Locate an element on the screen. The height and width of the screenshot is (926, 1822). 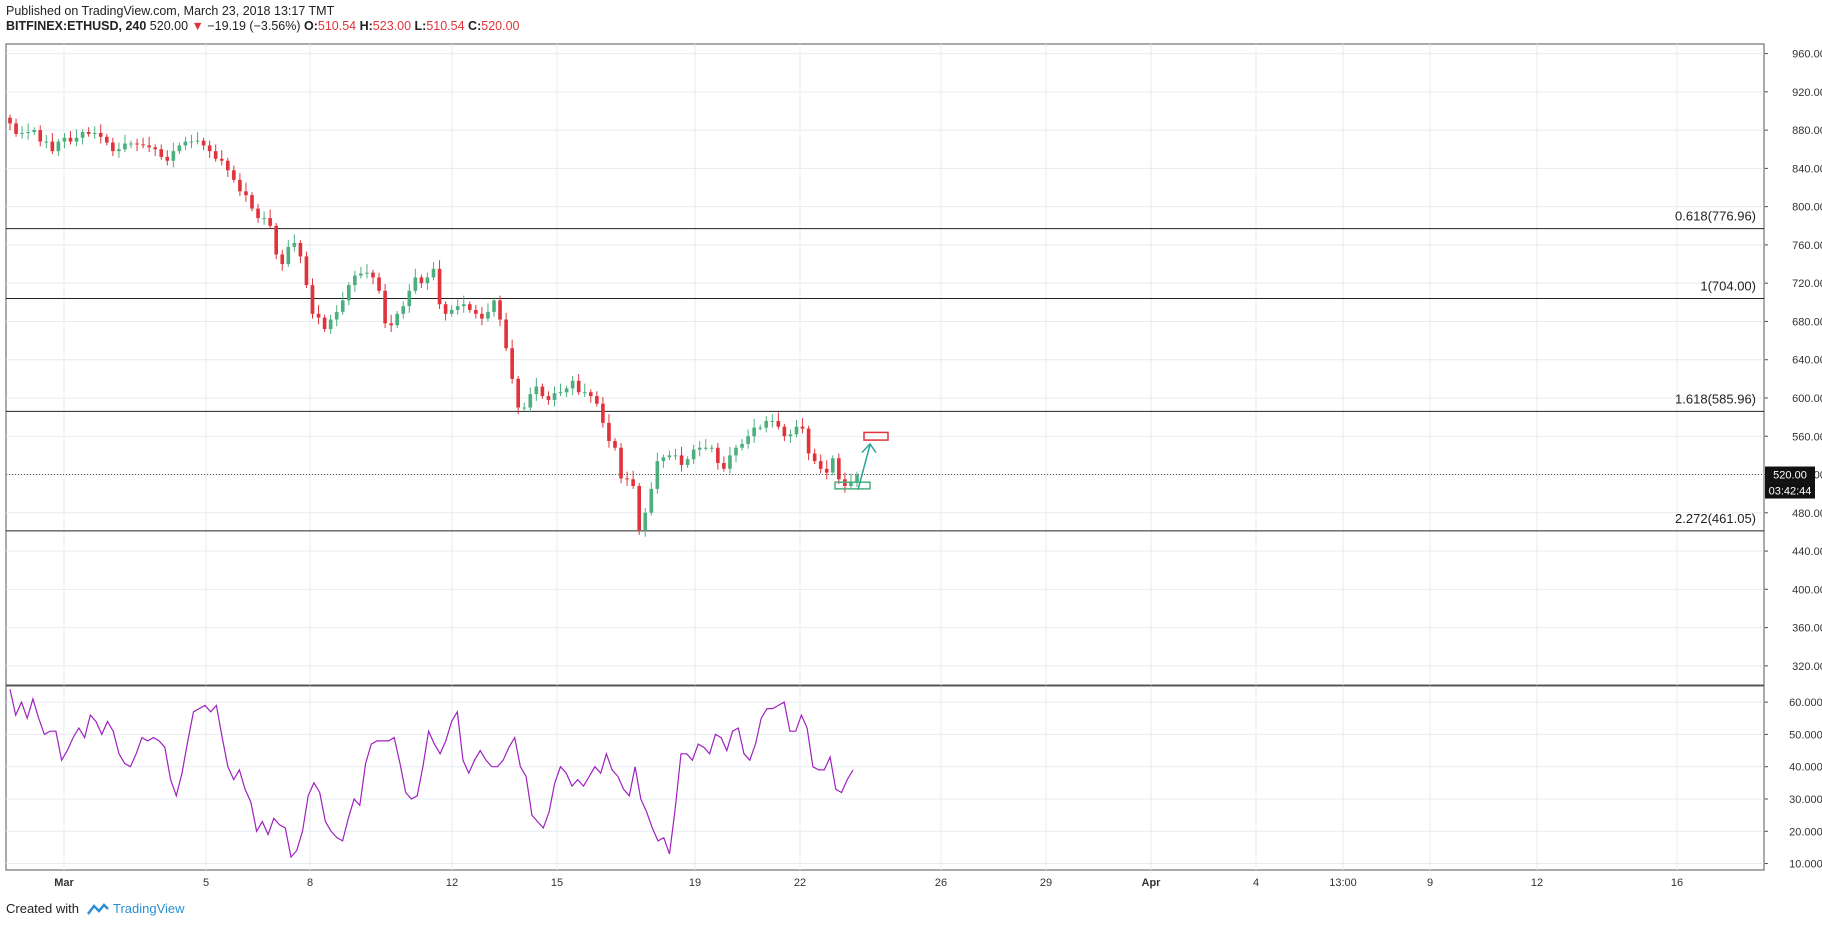
countdown-label: 03:42:44 is located at coordinates (1790, 492).